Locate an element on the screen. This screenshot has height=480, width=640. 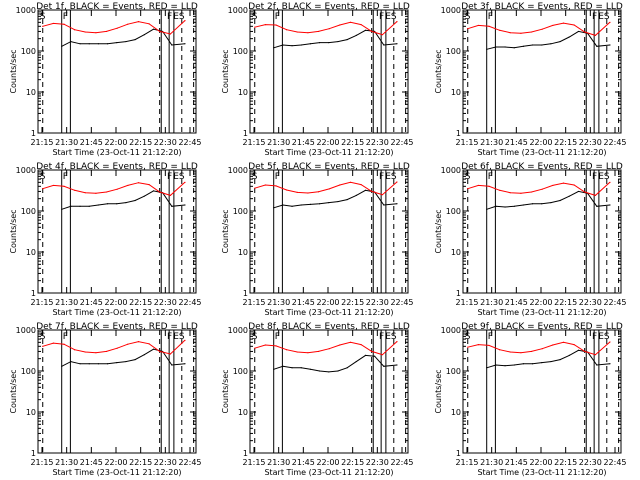
x-tick-label: 22:30 is located at coordinates (590, 462).